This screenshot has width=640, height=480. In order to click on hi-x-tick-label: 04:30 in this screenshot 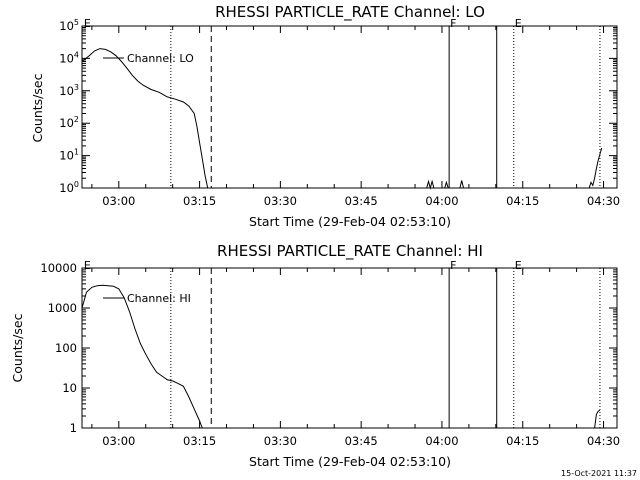, I will do `click(603, 441)`.